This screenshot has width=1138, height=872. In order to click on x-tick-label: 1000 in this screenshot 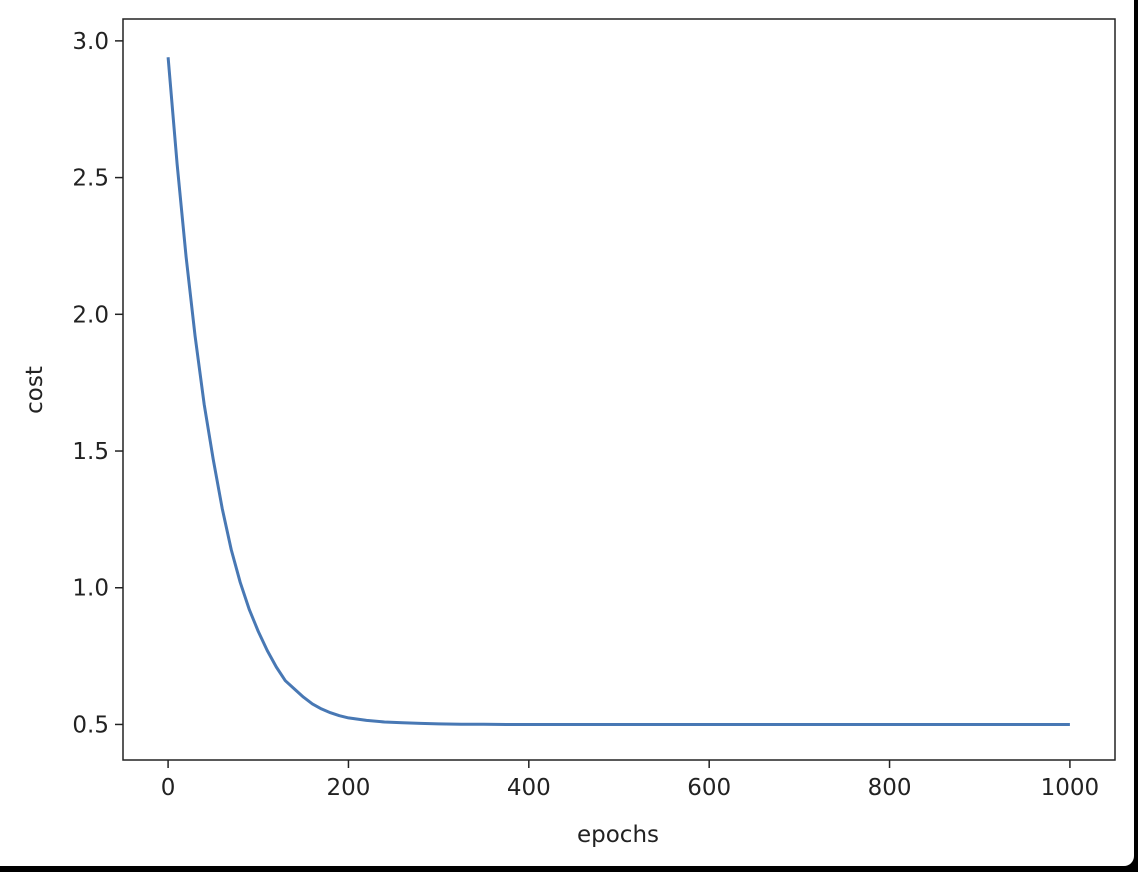, I will do `click(1070, 788)`.